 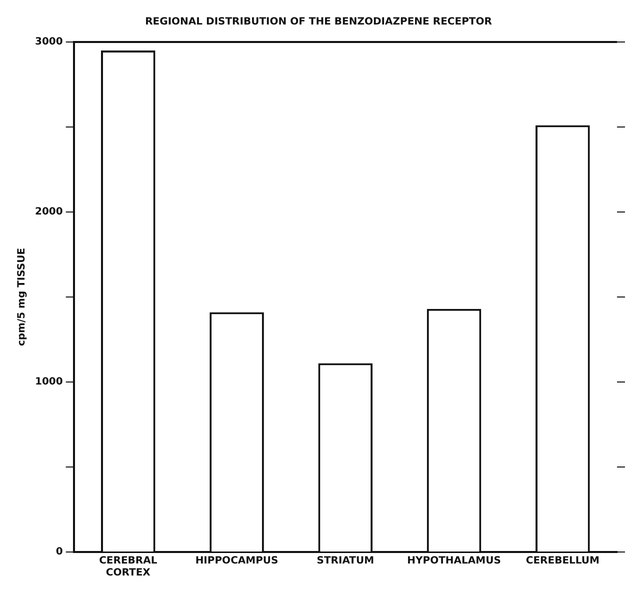 What do you see at coordinates (454, 561) in the screenshot?
I see `x-tick-label: HYPOTHALAMUS` at bounding box center [454, 561].